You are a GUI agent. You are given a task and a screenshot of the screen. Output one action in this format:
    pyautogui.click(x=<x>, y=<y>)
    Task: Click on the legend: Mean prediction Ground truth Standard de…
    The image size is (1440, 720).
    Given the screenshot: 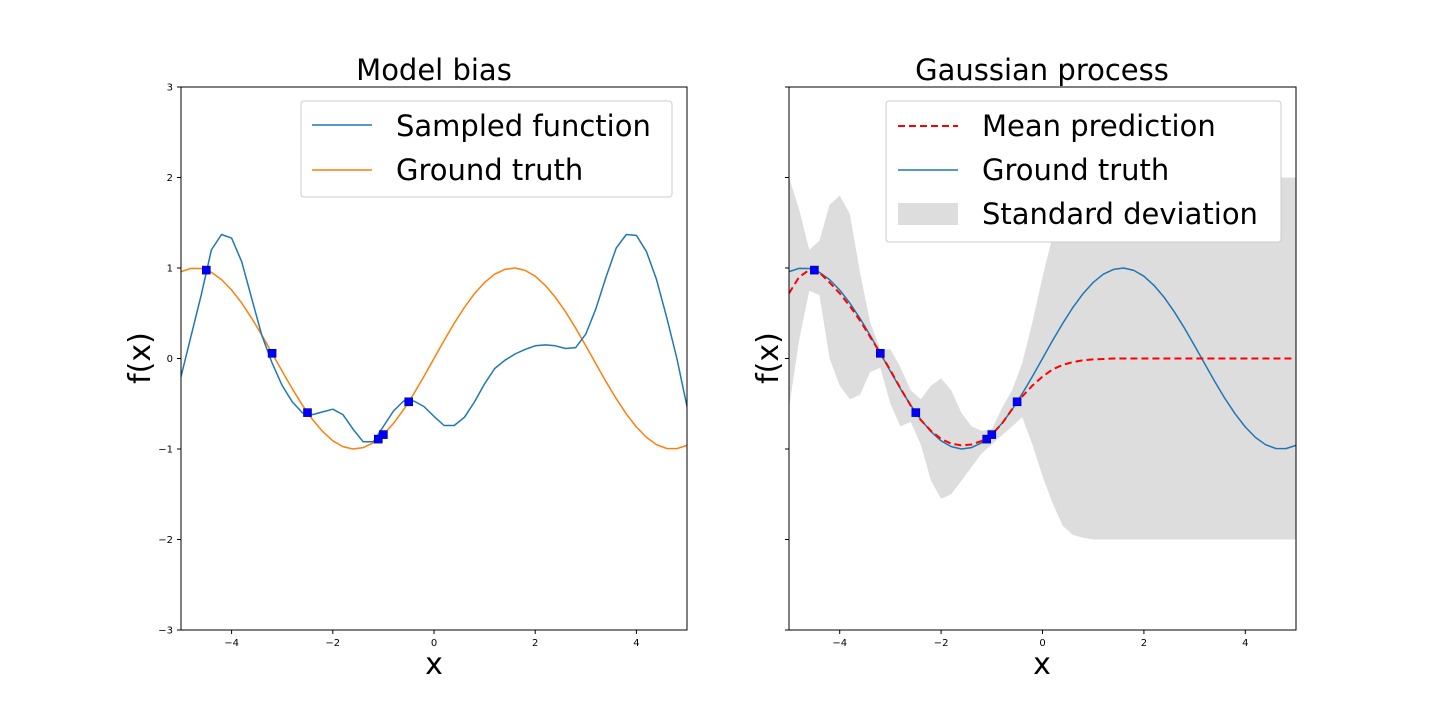 What is the action you would take?
    pyautogui.click(x=1083, y=171)
    